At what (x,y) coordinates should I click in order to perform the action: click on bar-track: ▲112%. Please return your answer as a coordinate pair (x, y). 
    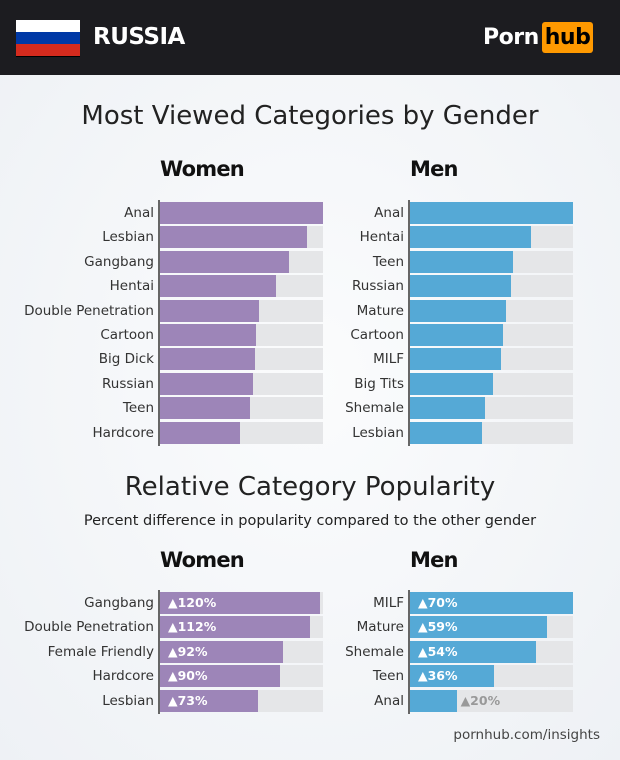
    Looking at the image, I should click on (241, 627).